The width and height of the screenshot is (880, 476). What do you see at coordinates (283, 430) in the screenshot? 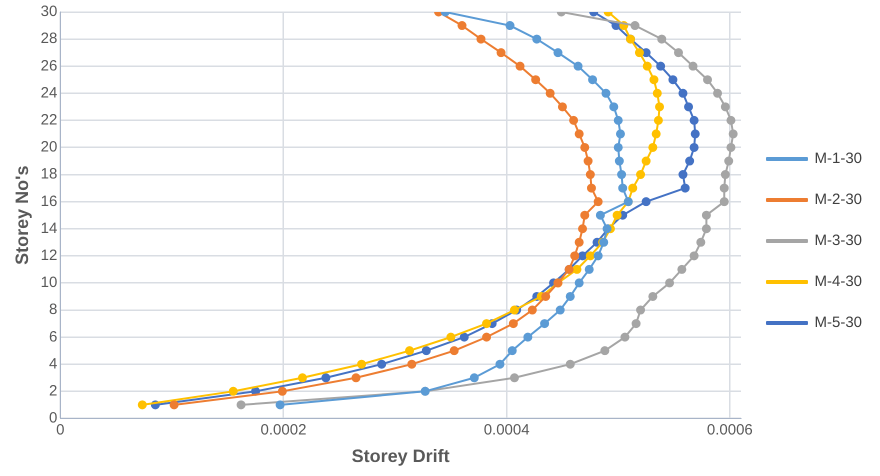
I see `x-tick-label: 0.0002` at bounding box center [283, 430].